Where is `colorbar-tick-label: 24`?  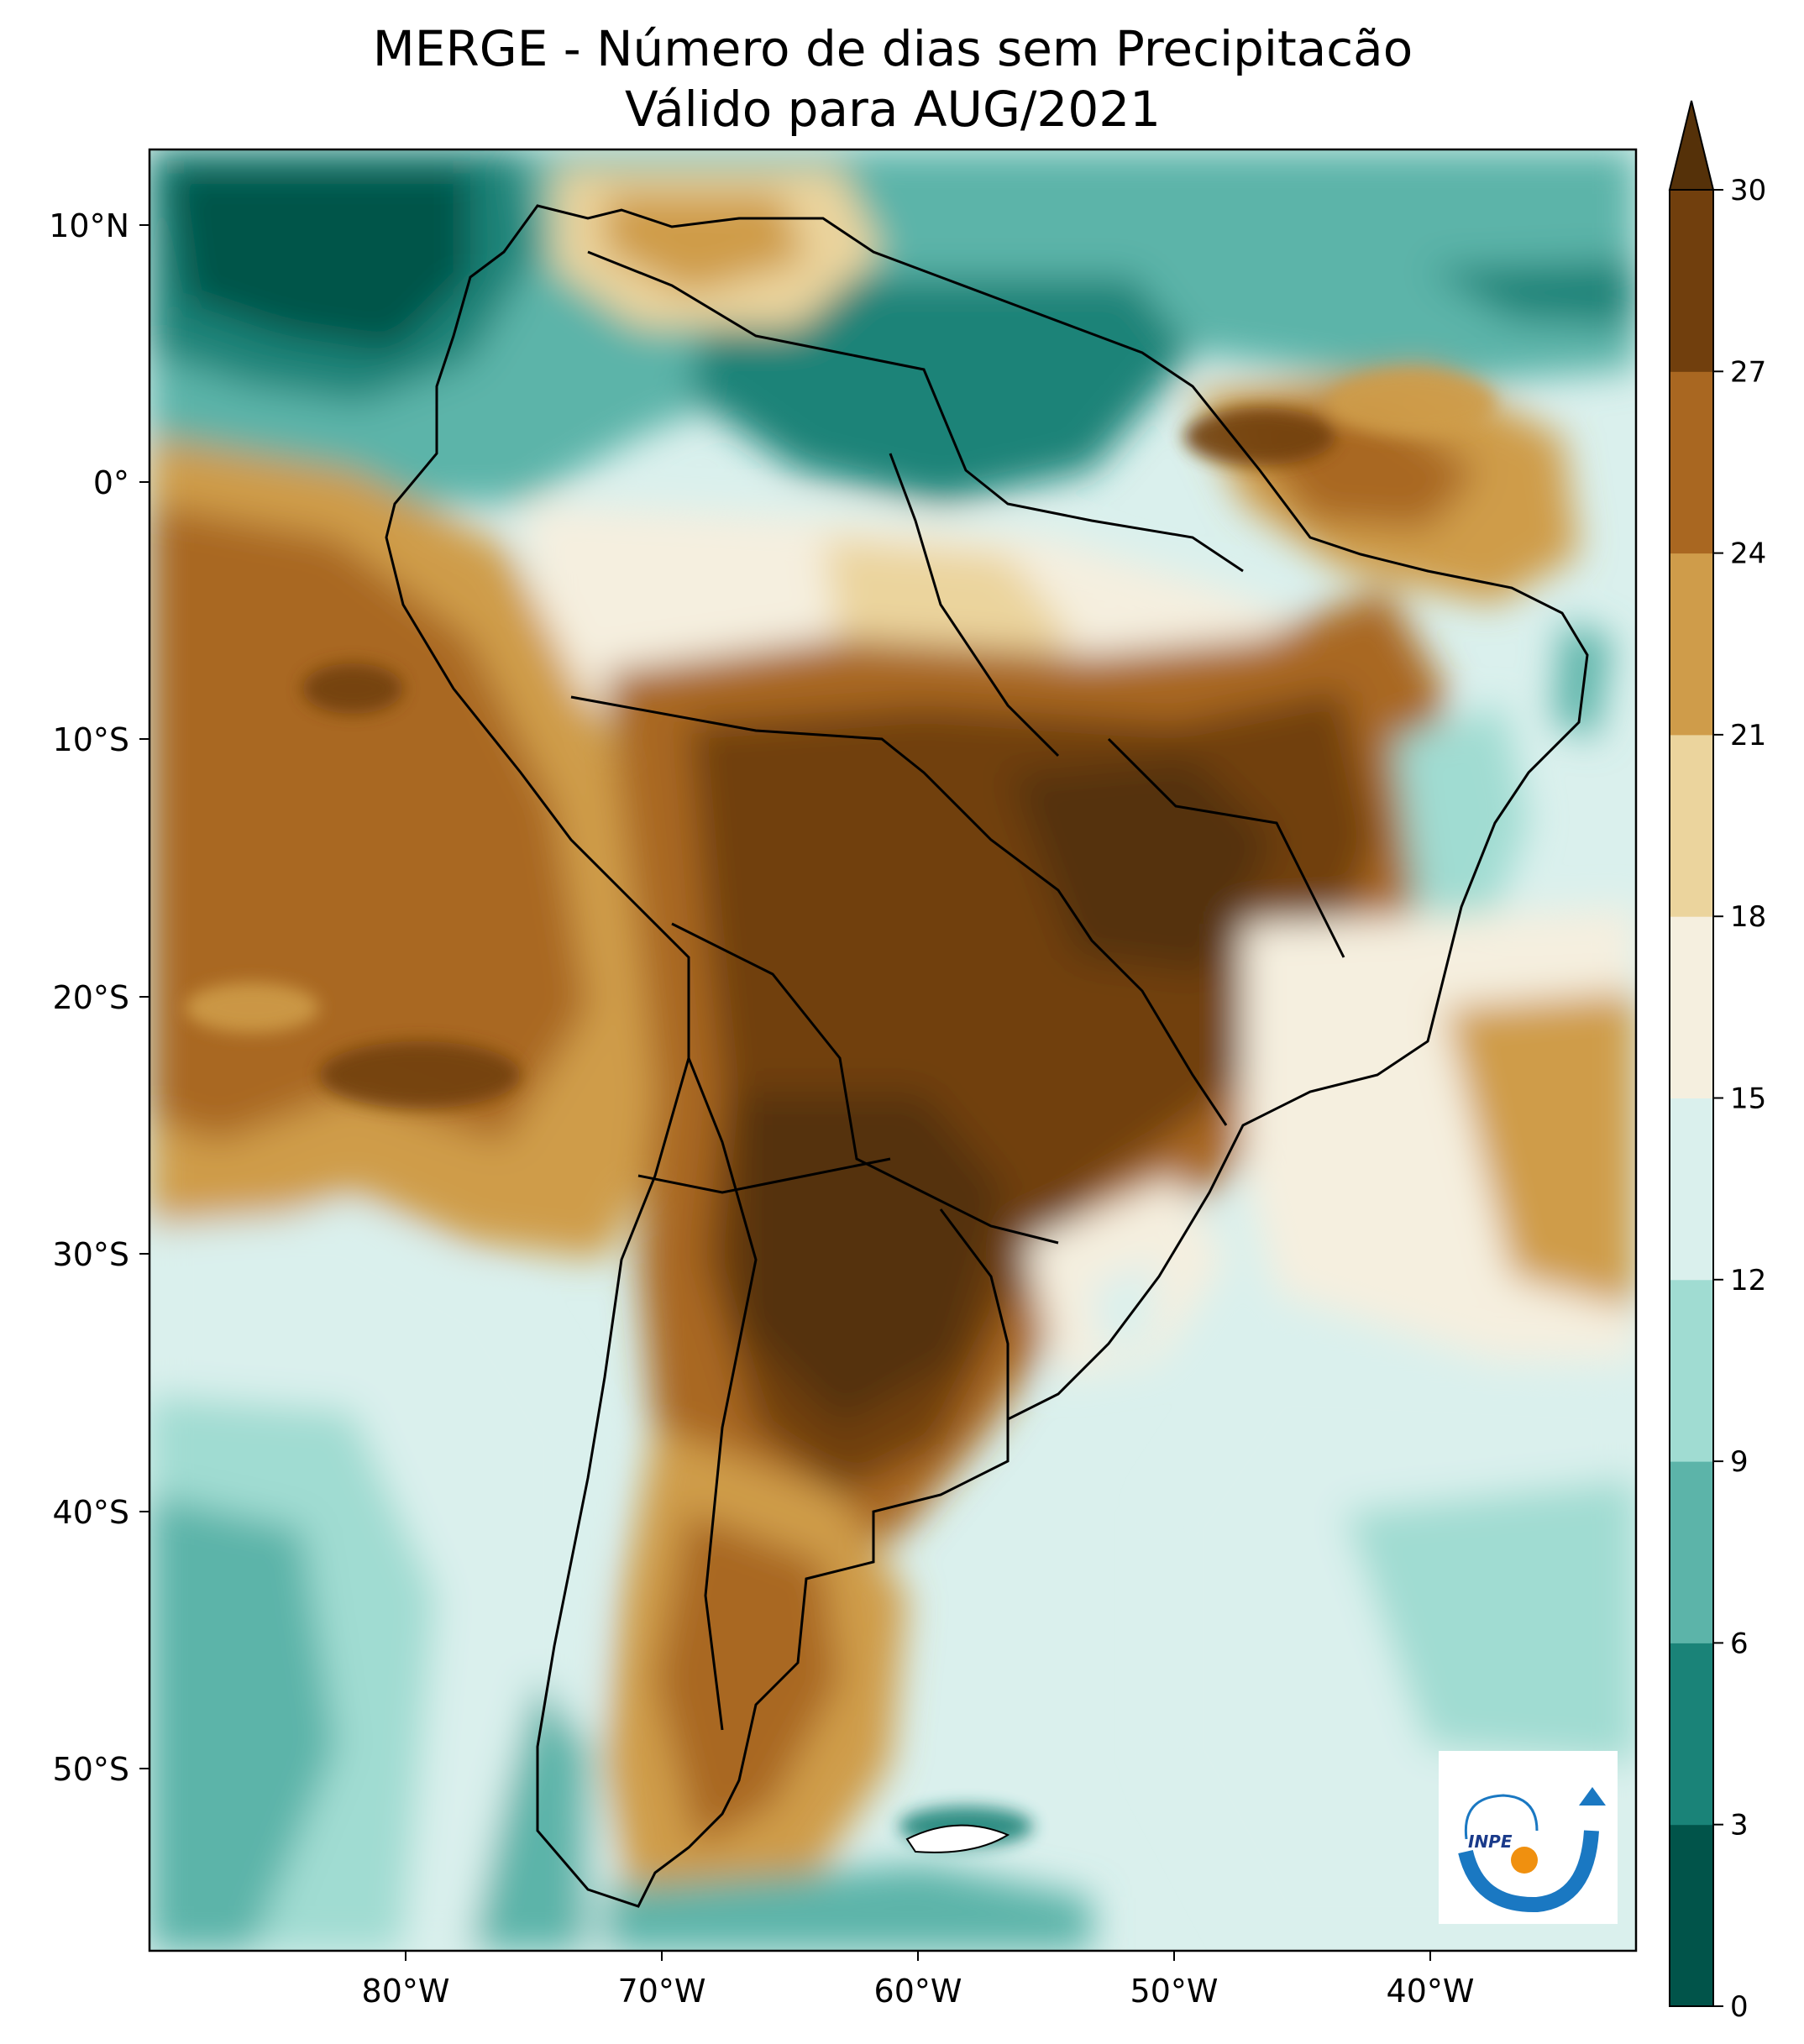
colorbar-tick-label: 24 is located at coordinates (1748, 554).